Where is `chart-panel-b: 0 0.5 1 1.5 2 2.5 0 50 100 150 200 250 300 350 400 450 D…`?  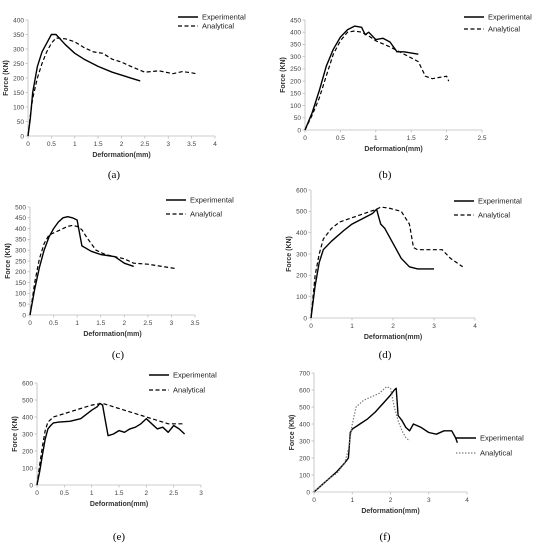 chart-panel-b: 0 0.5 1 1.5 2 2.5 0 50 100 150 200 250 300 350 400 450 D… is located at coordinates (406, 97).